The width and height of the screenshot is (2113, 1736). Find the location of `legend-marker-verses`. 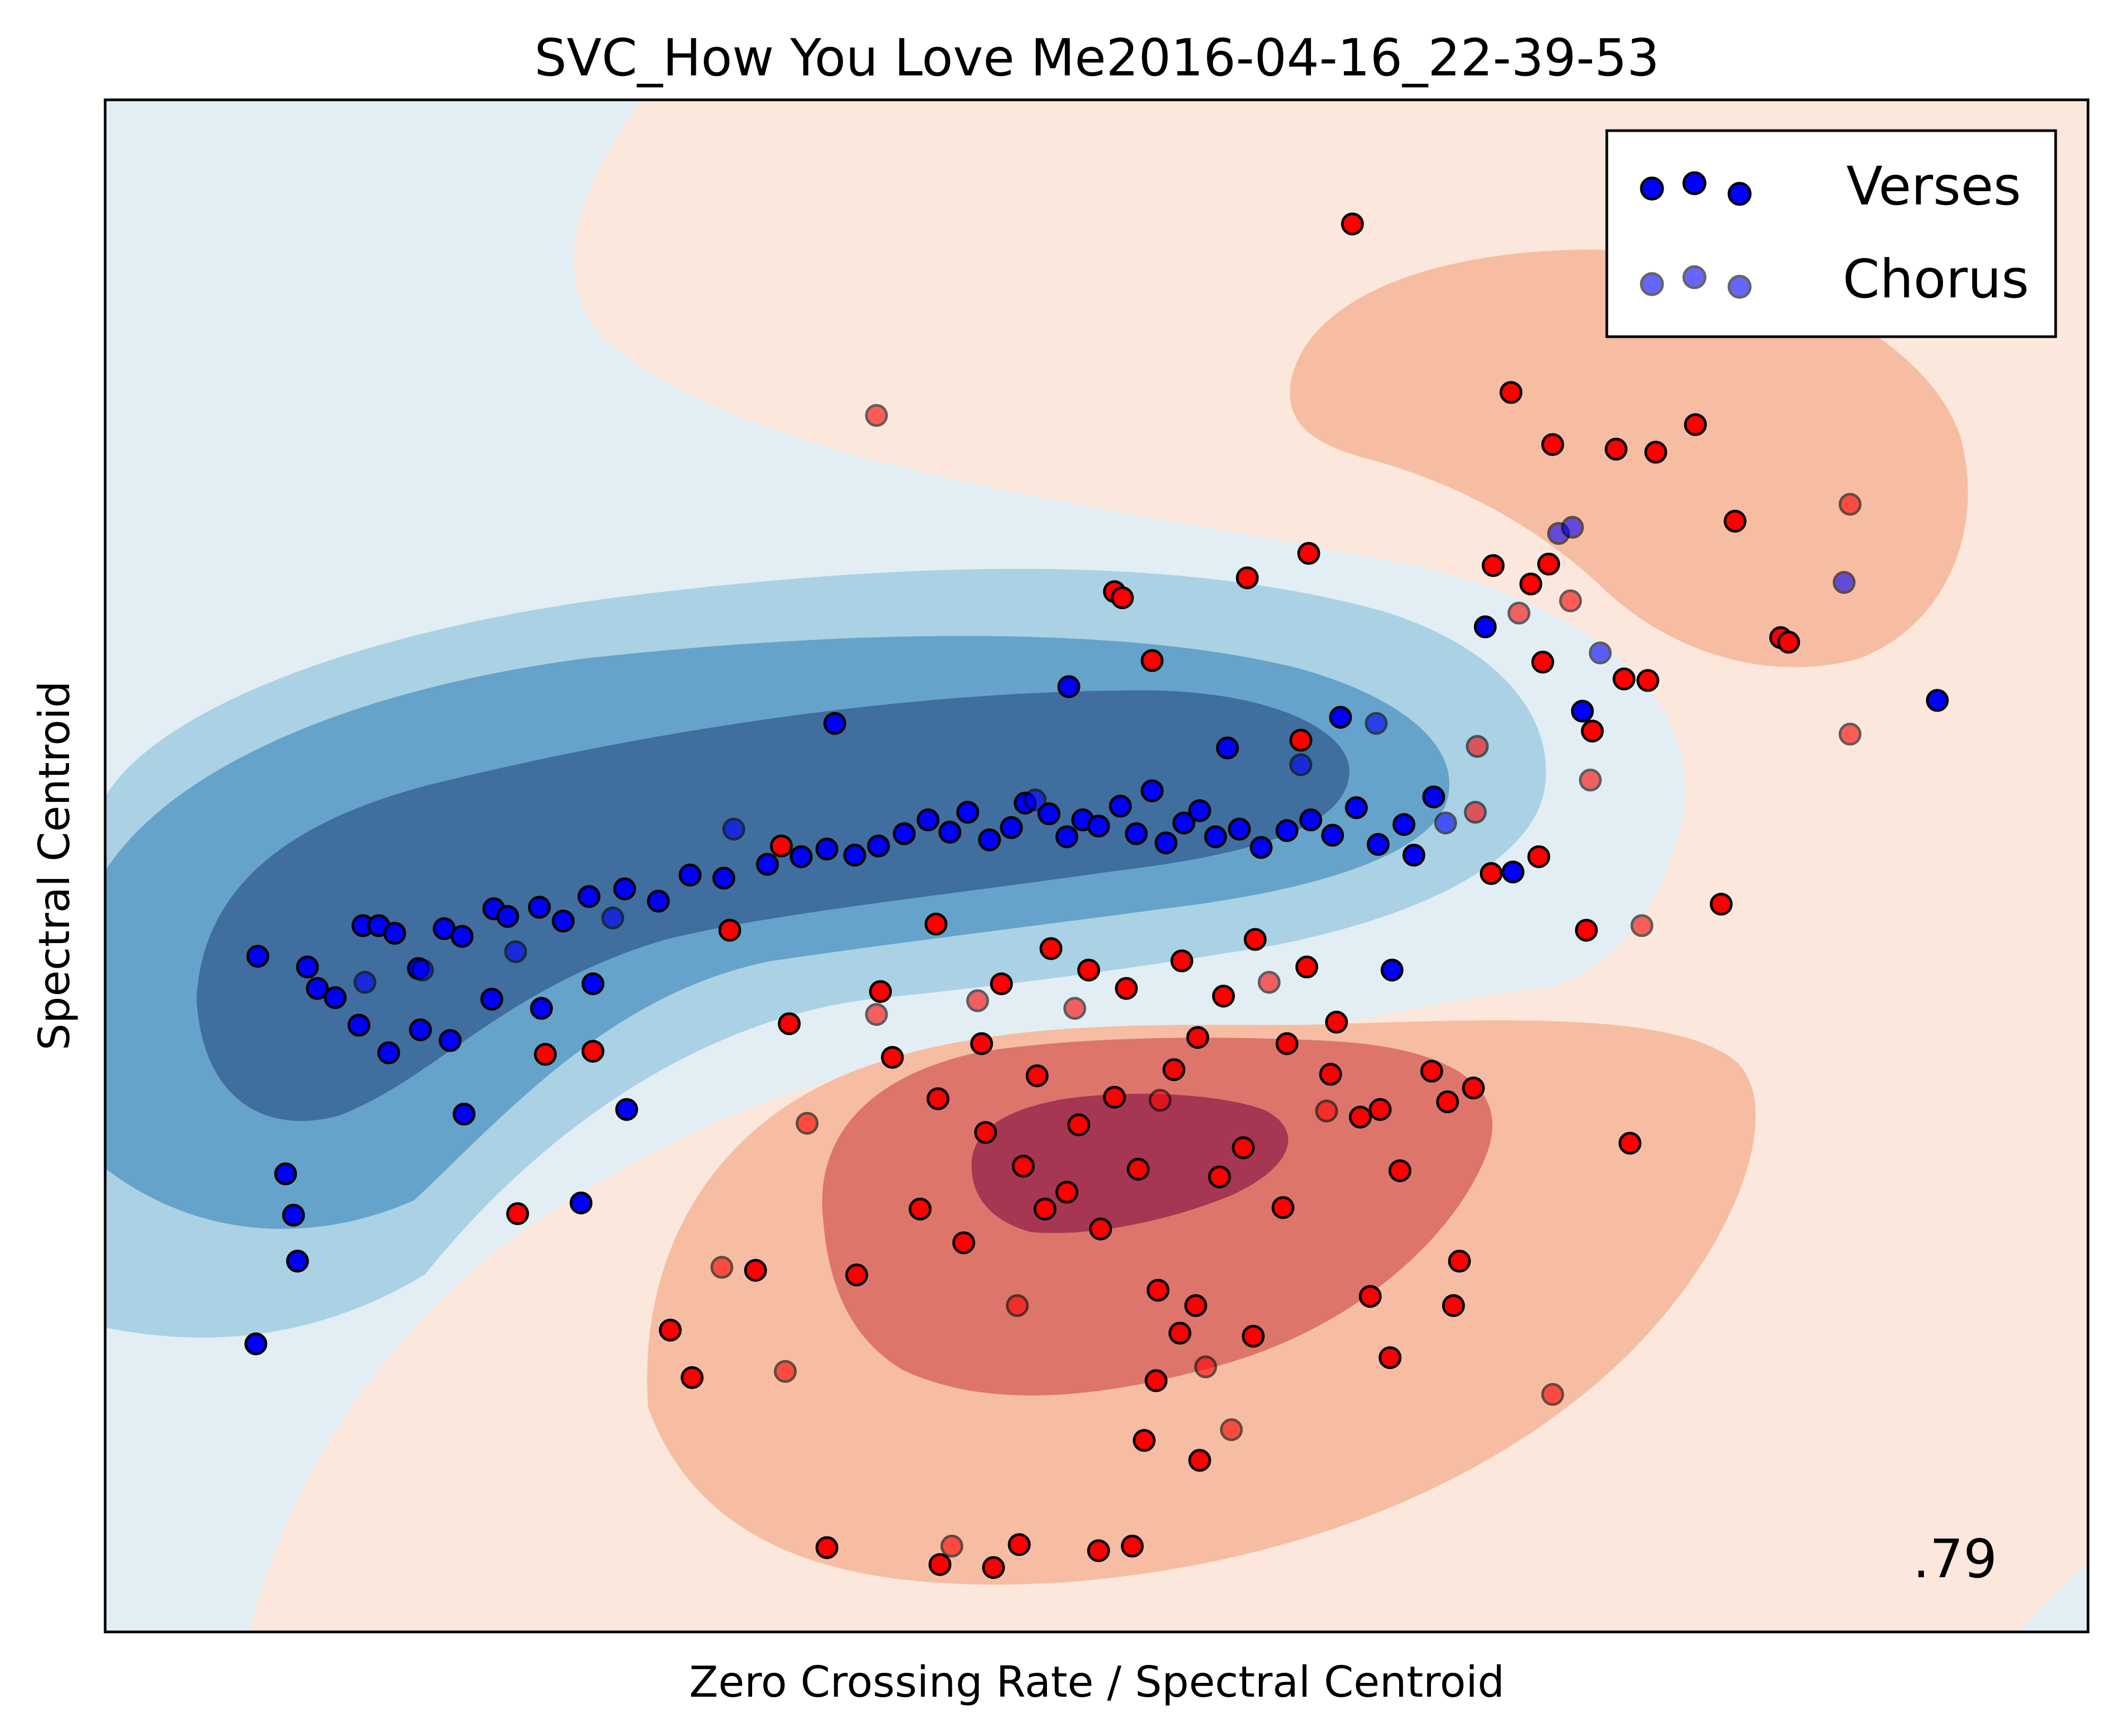

legend-marker-verses is located at coordinates (1696, 188).